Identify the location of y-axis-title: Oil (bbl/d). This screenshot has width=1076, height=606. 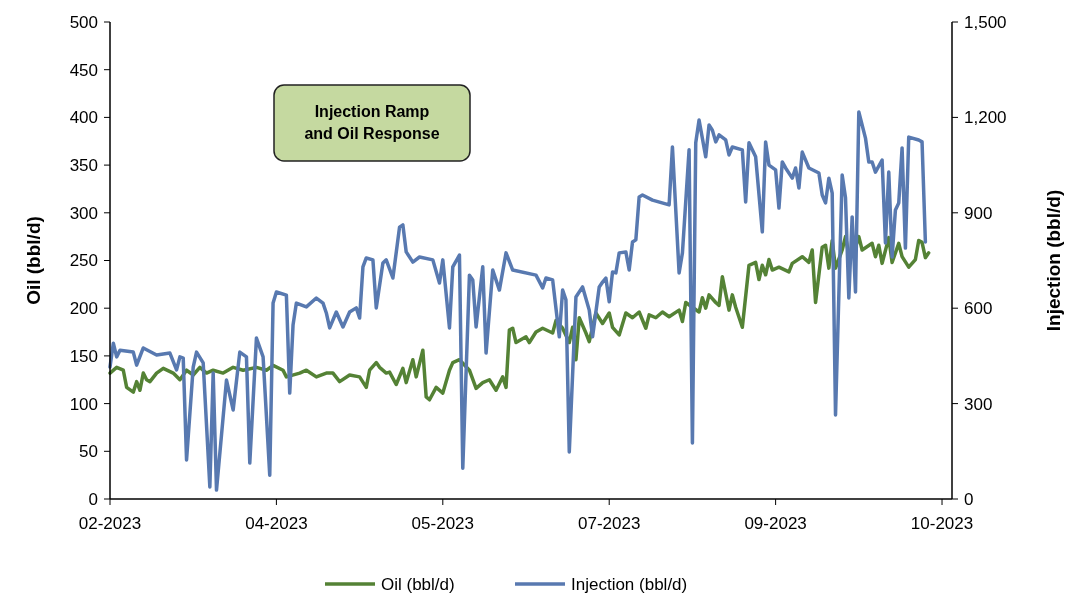
(33, 260).